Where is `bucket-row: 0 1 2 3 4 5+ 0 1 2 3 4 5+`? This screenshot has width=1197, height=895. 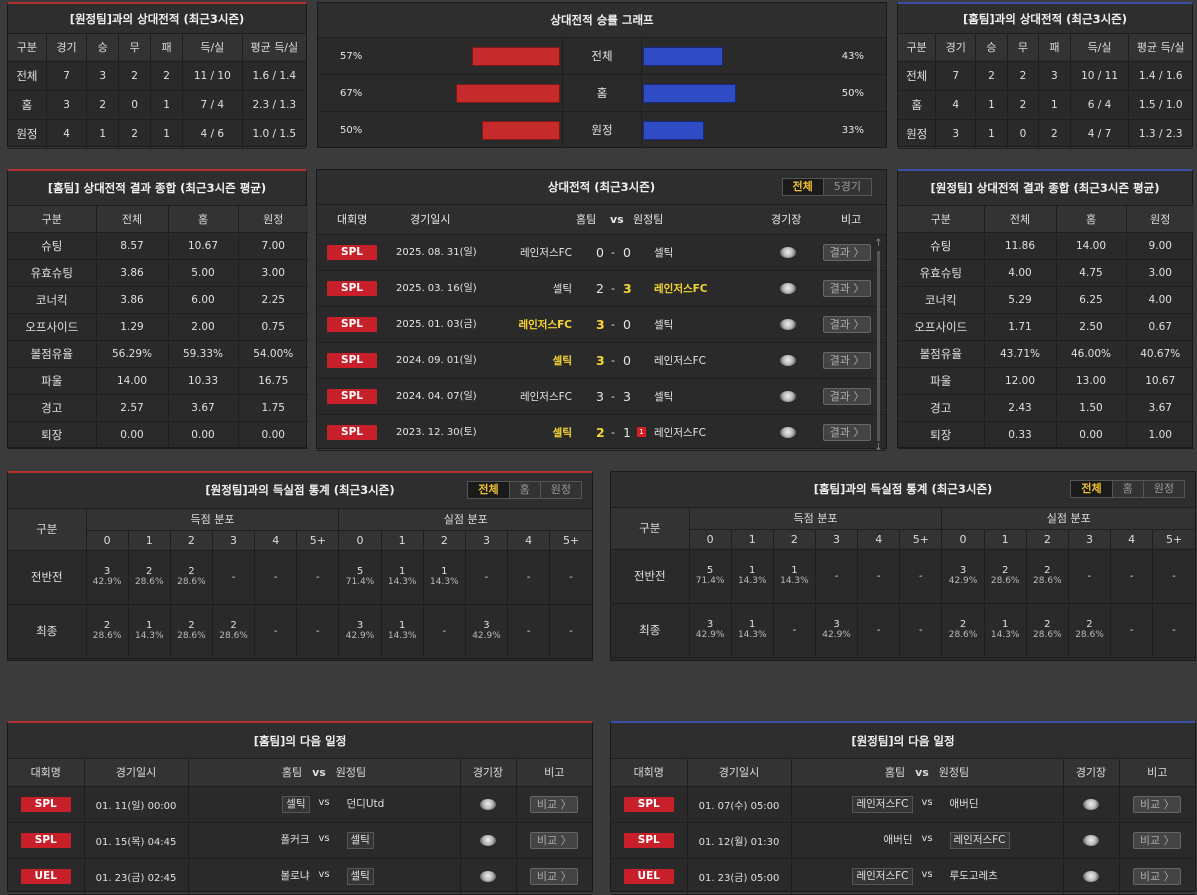
bucket-row: 0 1 2 3 4 5+ 0 1 2 3 4 5+ is located at coordinates (903, 539).